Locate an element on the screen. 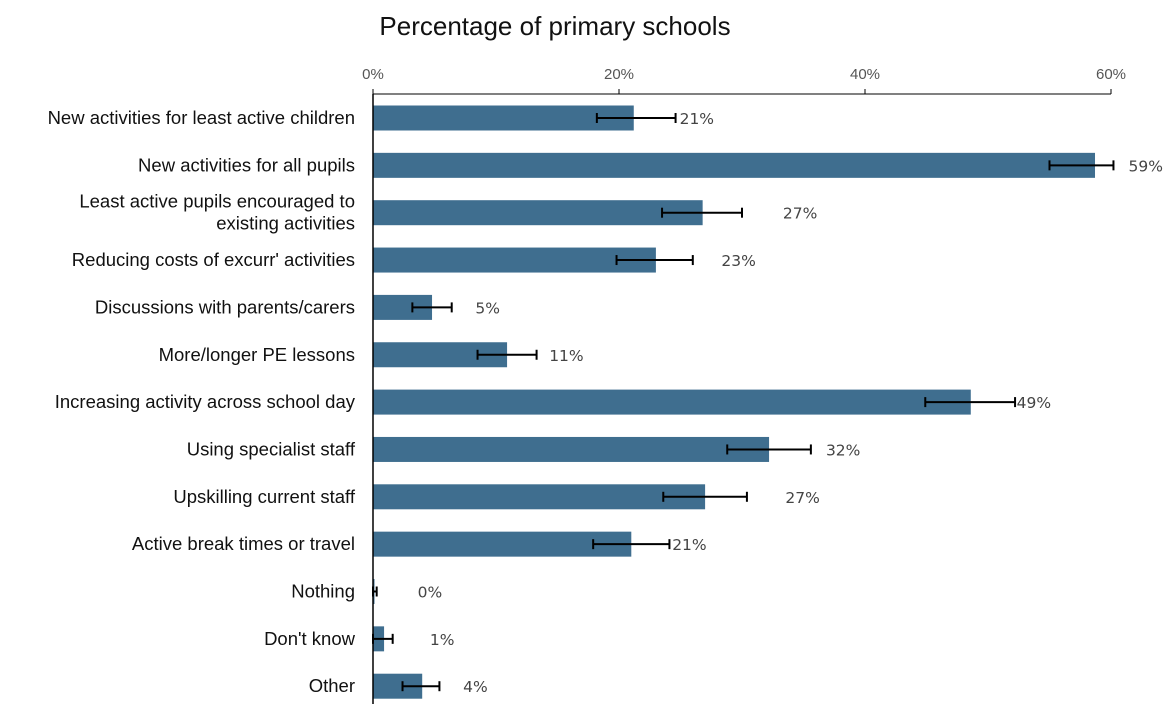 This screenshot has height=704, width=1176. category-label: Discussions with parents/carers is located at coordinates (225, 306).